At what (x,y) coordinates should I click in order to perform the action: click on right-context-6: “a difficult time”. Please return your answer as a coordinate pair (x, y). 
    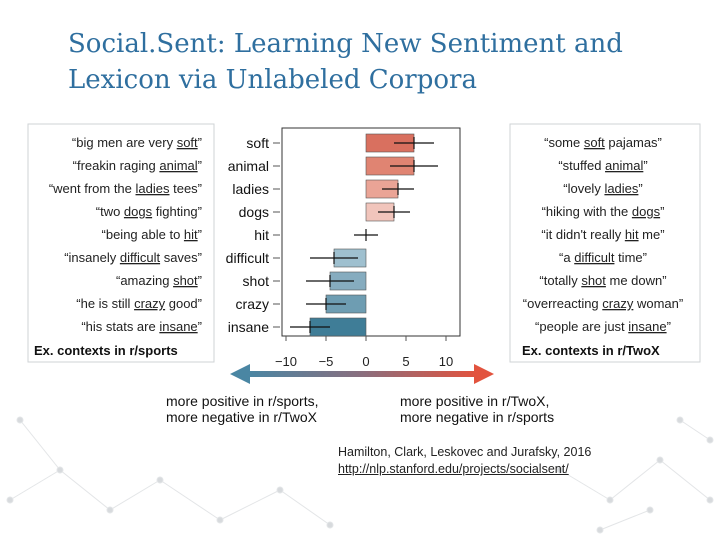
    Looking at the image, I should click on (603, 257).